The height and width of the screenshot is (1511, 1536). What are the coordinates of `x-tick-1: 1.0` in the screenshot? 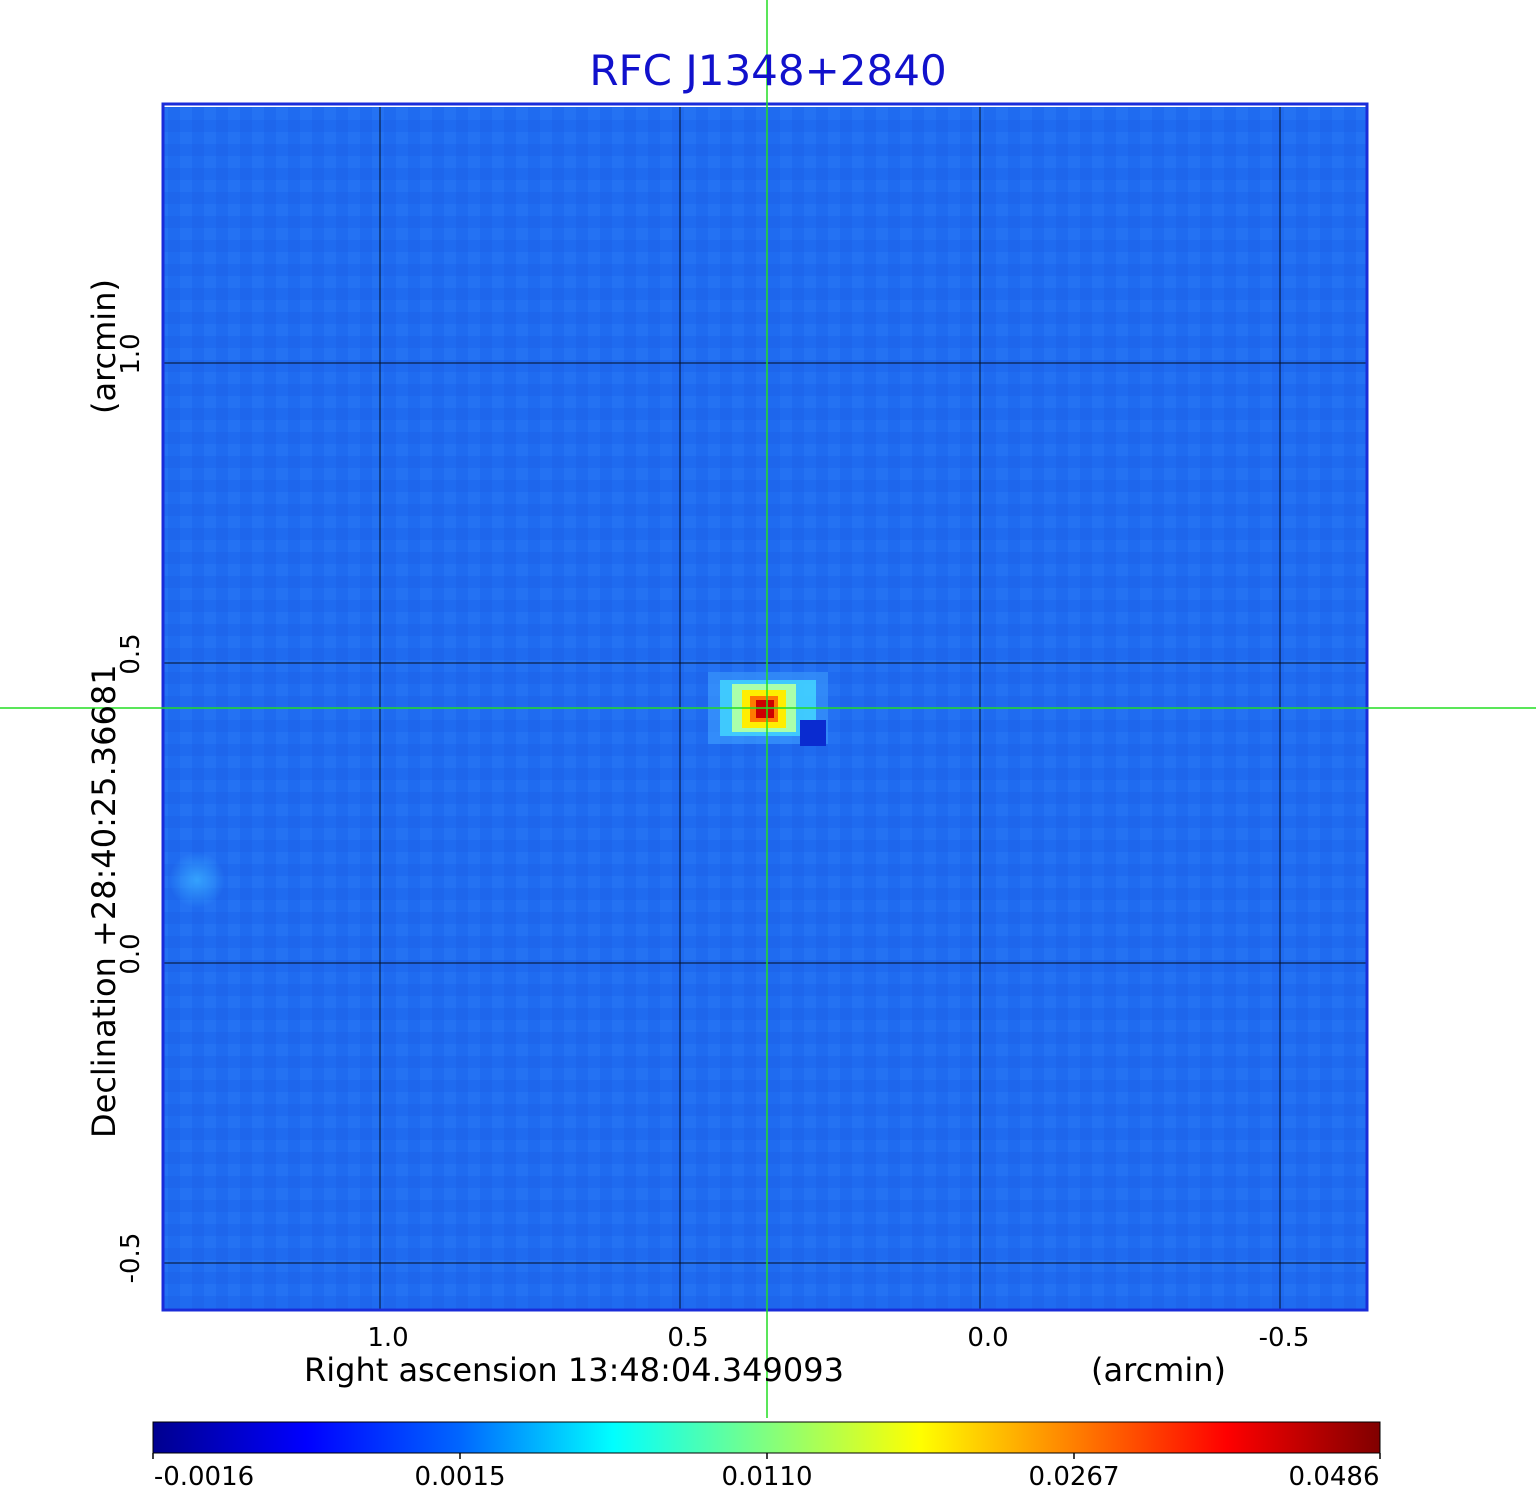 It's located at (388, 1338).